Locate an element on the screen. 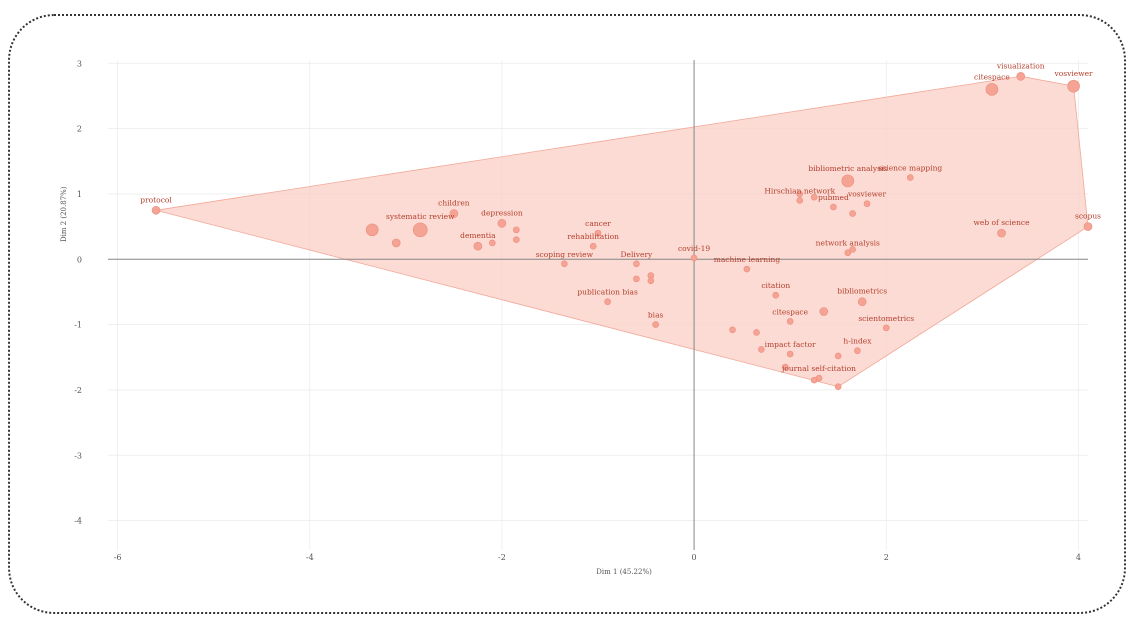  y-tick-label: 3 is located at coordinates (79, 63).